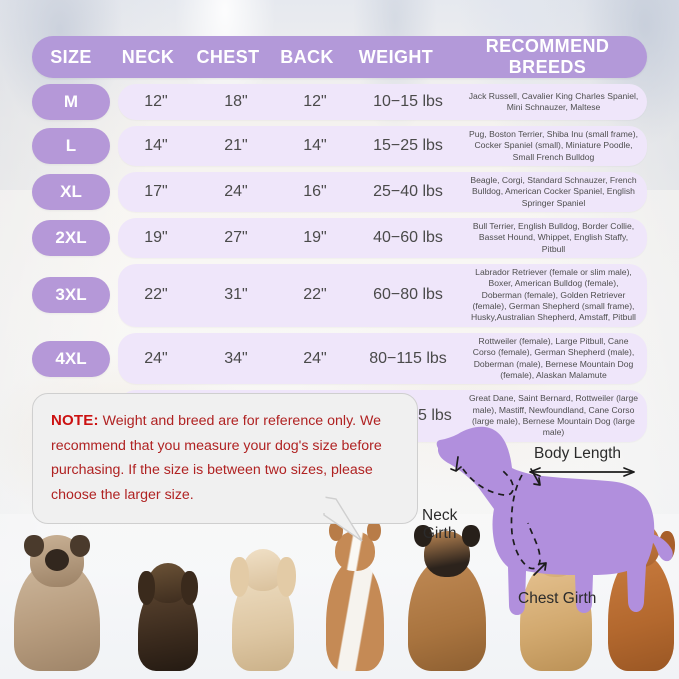  Describe the element at coordinates (540, 569) in the screenshot. I see `chest-girth-arrow-bottom` at that location.